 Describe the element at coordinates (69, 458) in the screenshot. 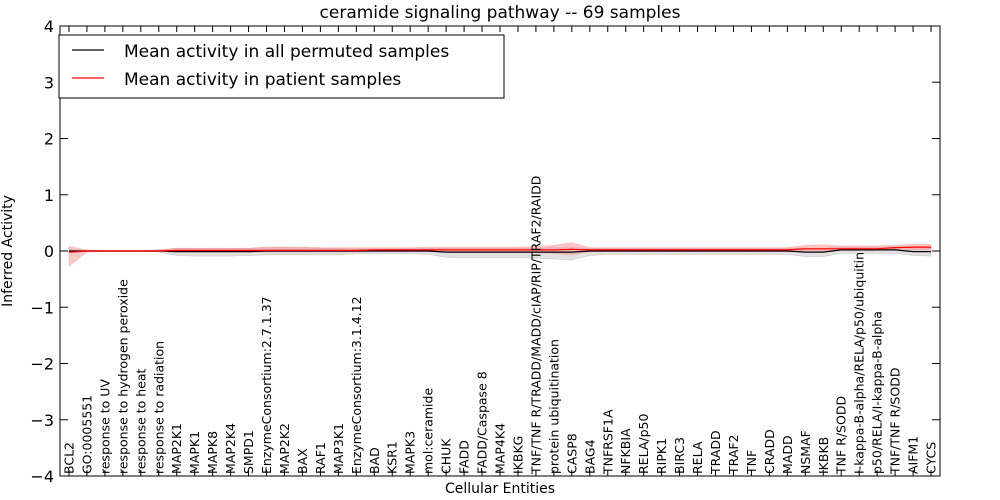

I see `x-tick-label: BCL2` at that location.